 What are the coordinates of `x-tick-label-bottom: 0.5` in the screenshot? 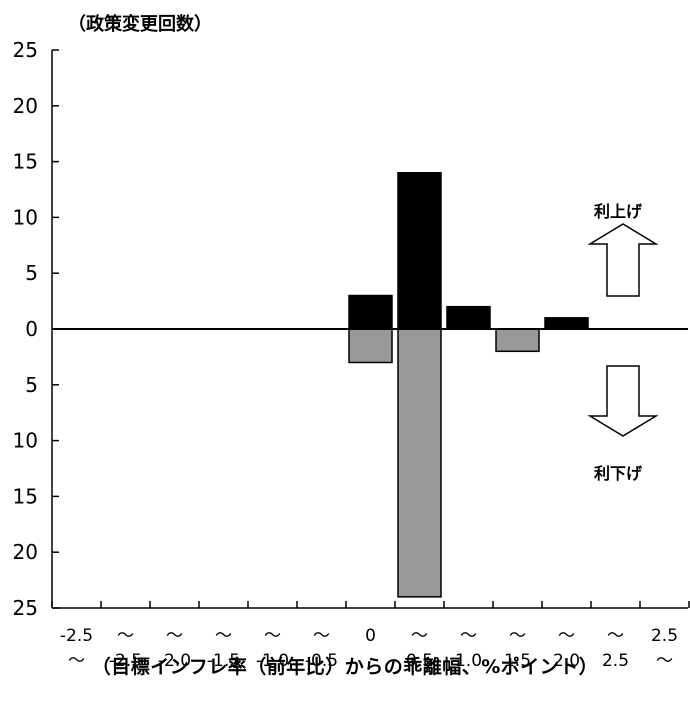 It's located at (419, 661).